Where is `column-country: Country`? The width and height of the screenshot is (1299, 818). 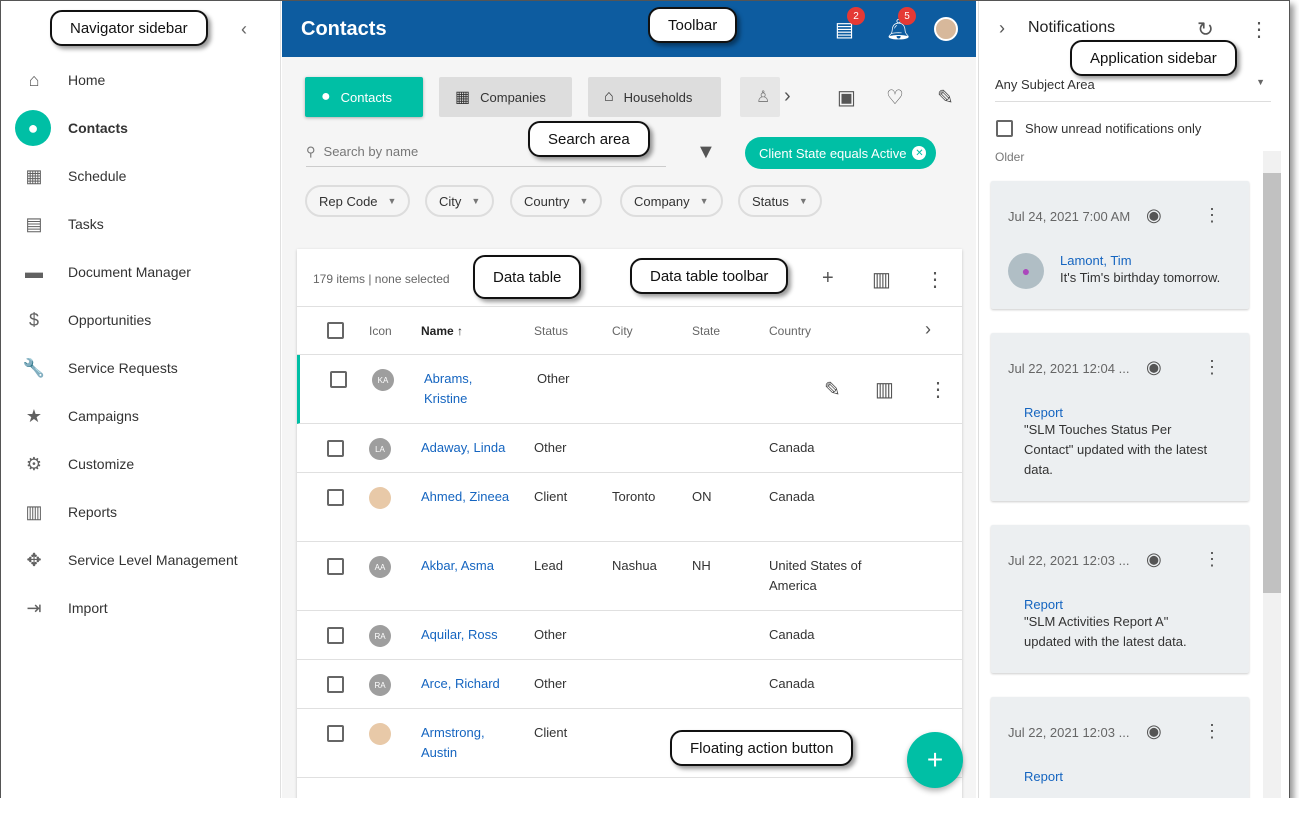
column-country: Country is located at coordinates (790, 331).